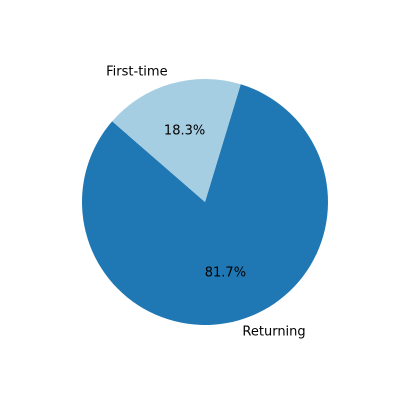 This screenshot has width=400, height=400. What do you see at coordinates (184, 131) in the screenshot?
I see `slice-percent-first-time: 18.3%` at bounding box center [184, 131].